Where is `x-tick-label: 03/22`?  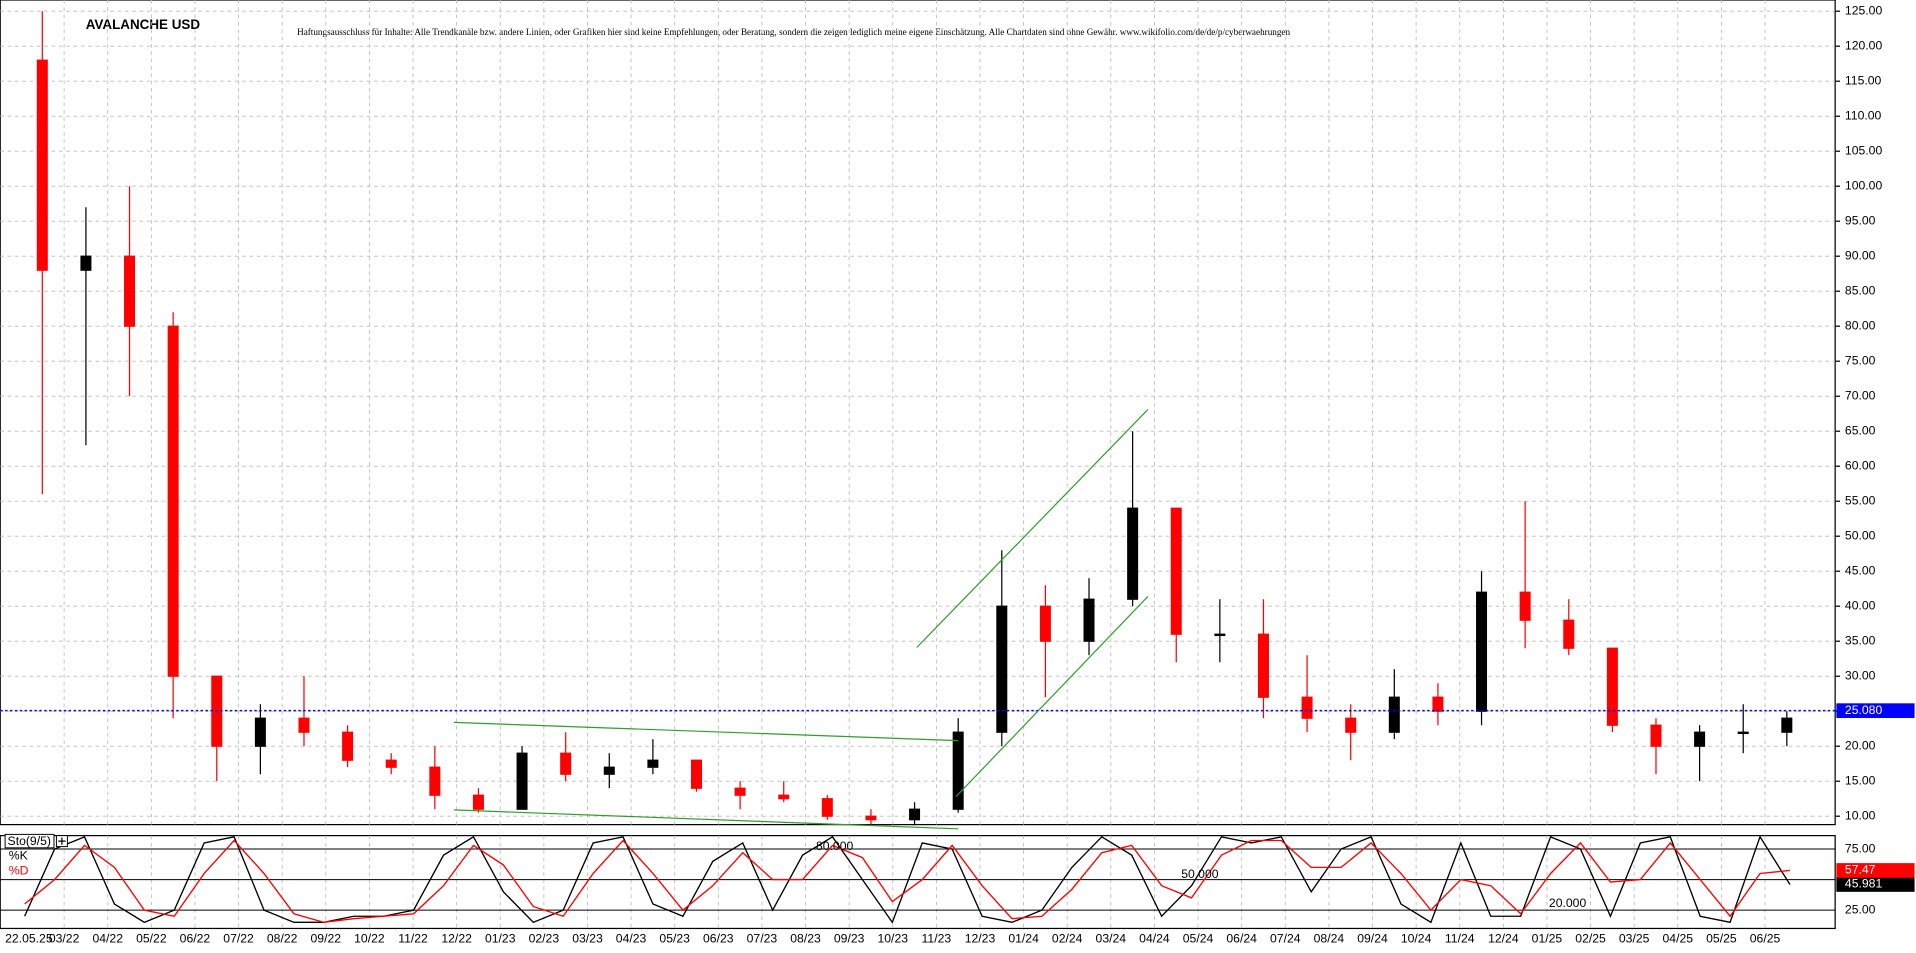
x-tick-label: 03/22 is located at coordinates (64, 939).